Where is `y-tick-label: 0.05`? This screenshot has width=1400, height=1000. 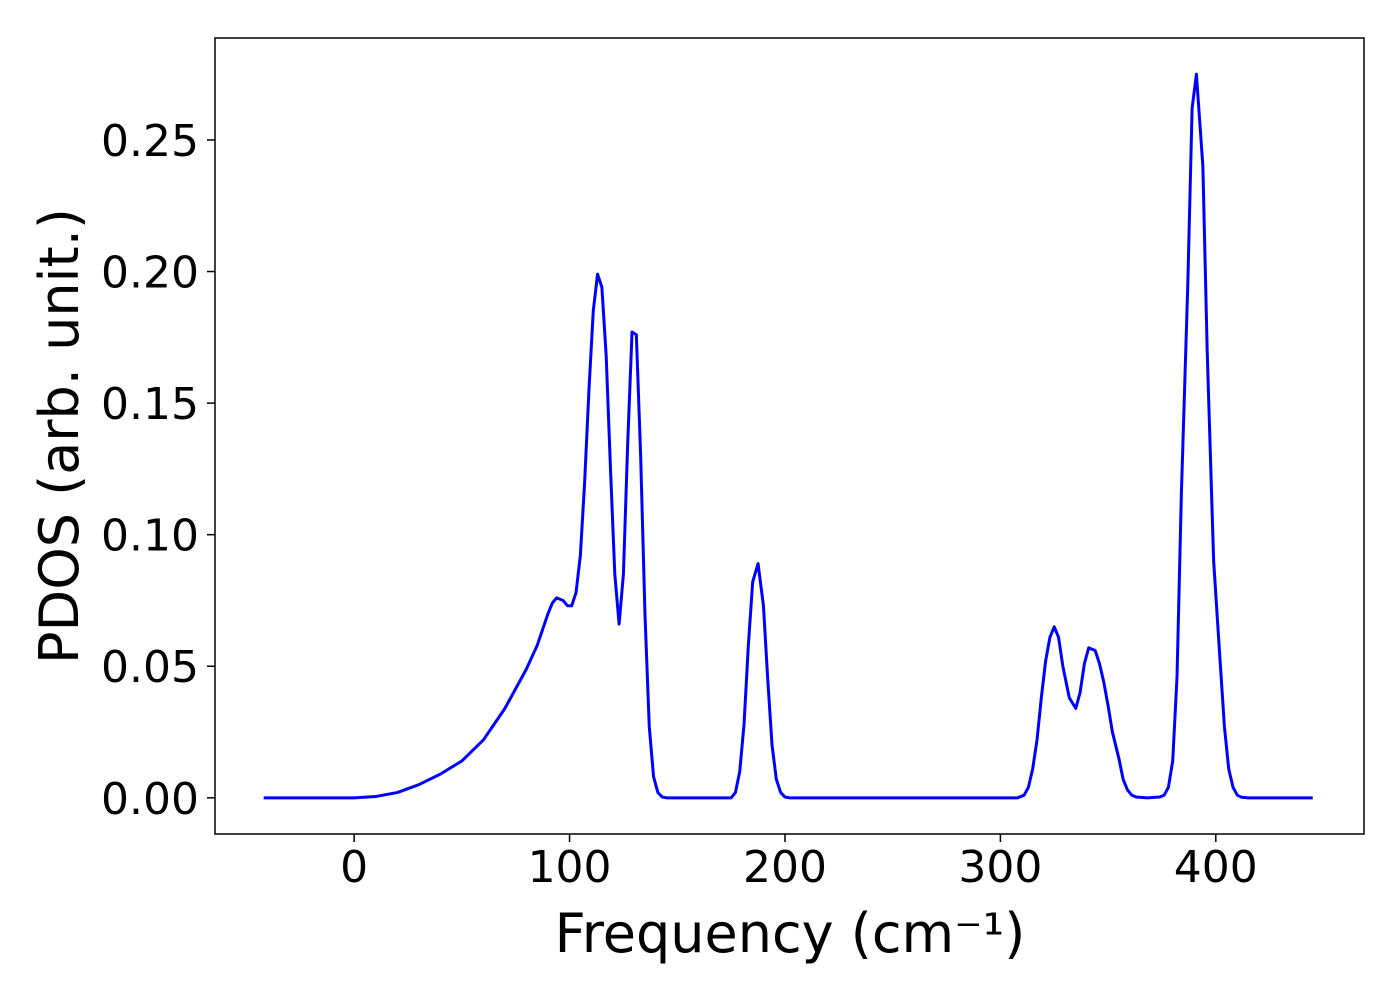
y-tick-label: 0.05 is located at coordinates (150, 667).